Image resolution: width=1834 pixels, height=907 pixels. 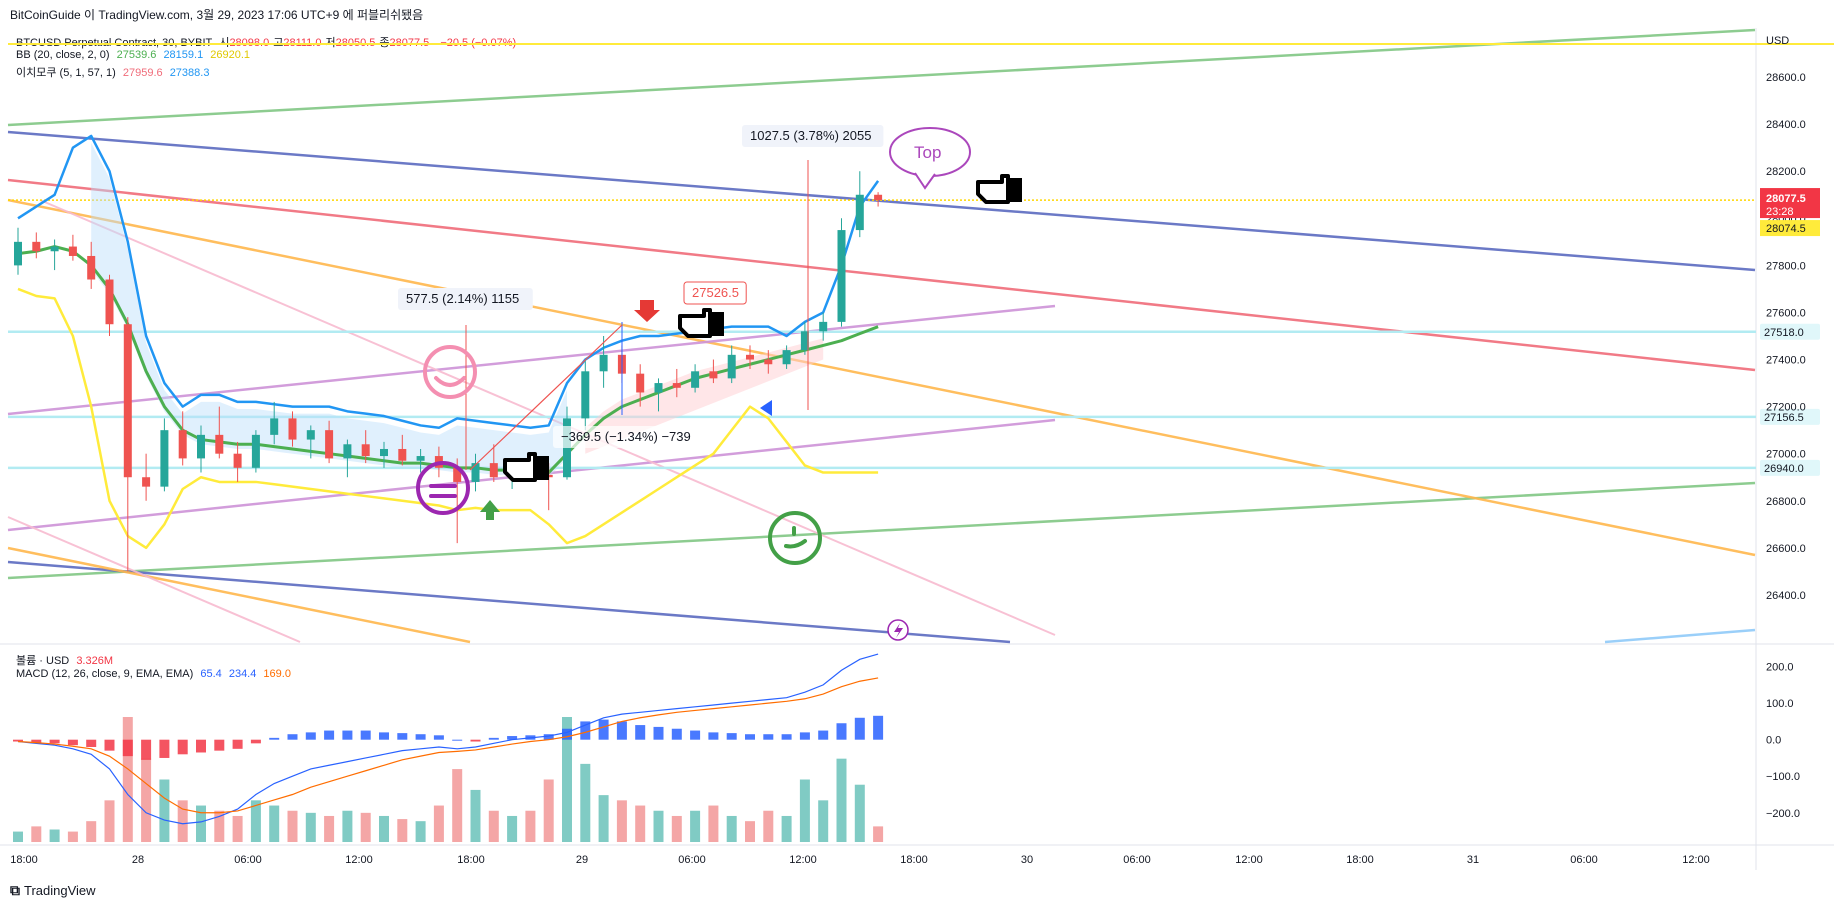 What do you see at coordinates (15, 890) in the screenshot?
I see `tradingview-logo-icon: ⧉` at bounding box center [15, 890].